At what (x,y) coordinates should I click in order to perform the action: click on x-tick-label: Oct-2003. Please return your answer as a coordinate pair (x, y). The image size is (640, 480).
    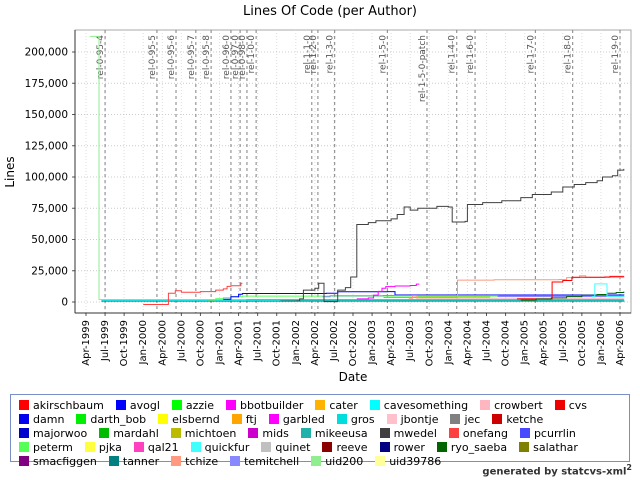
    Looking at the image, I should click on (429, 343).